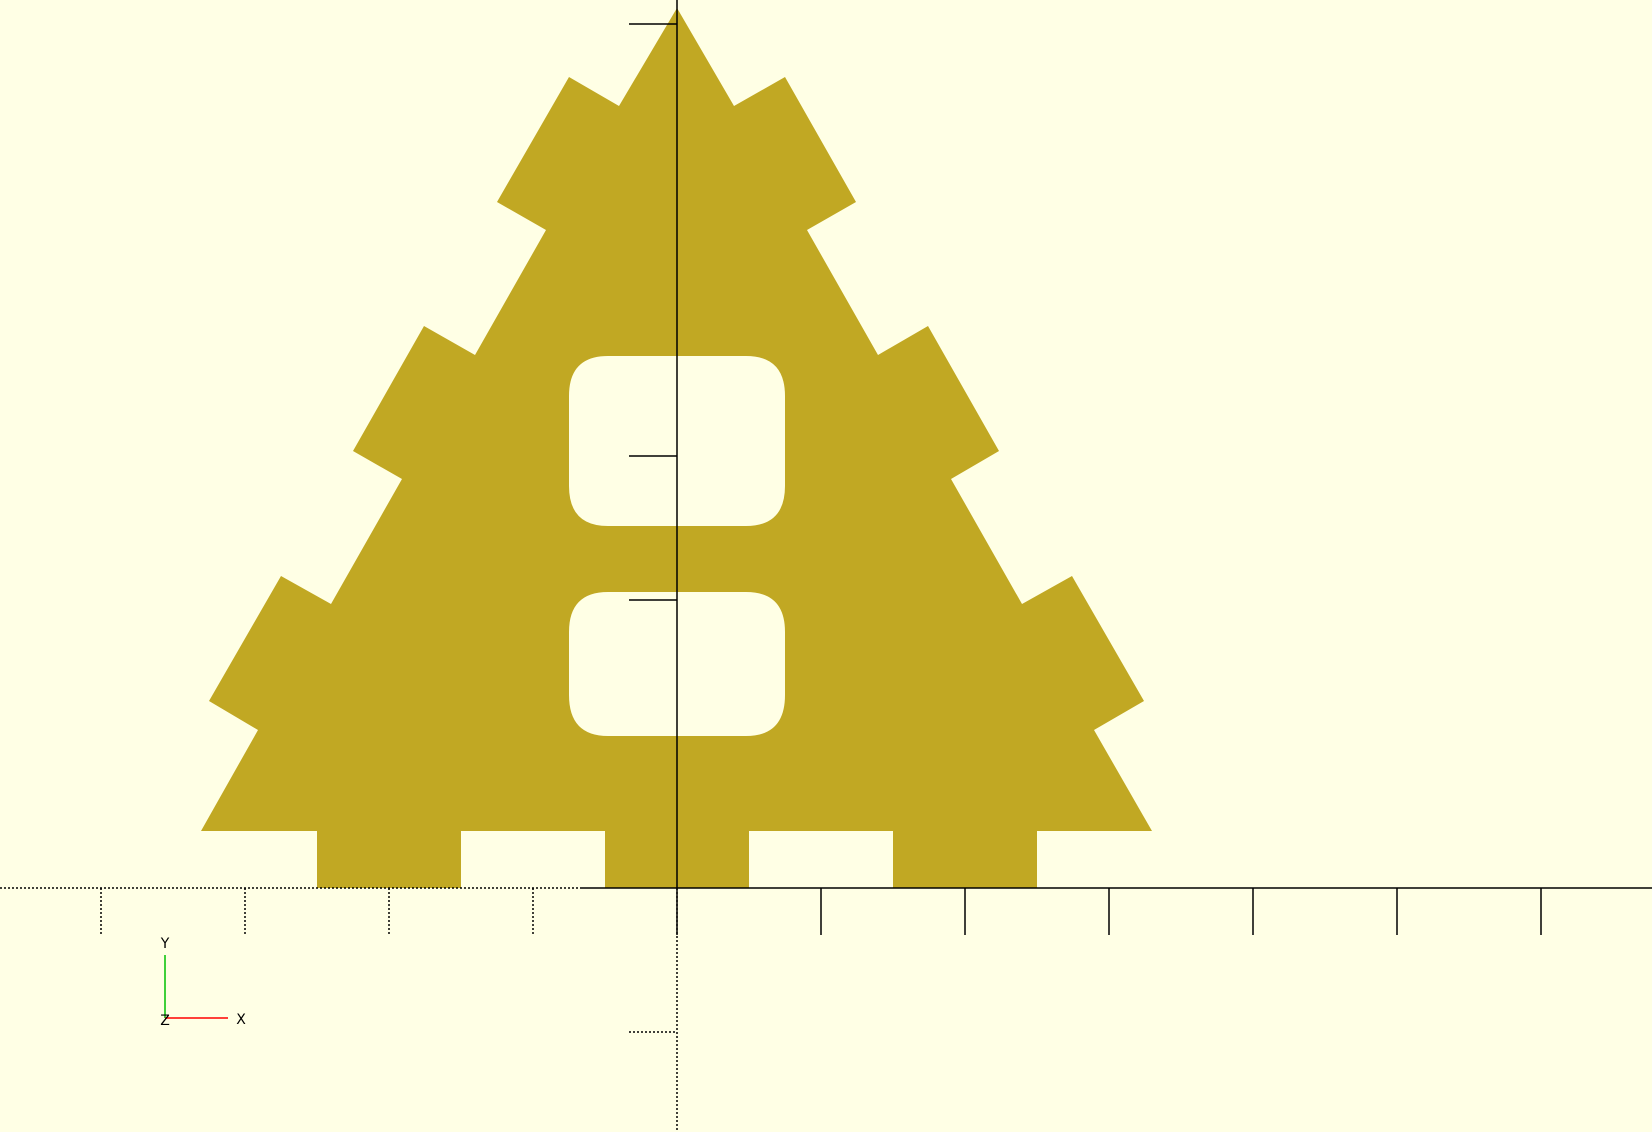 Image resolution: width=1652 pixels, height=1132 pixels. Describe the element at coordinates (241, 1020) in the screenshot. I see `gizmo-x-label: X` at that location.